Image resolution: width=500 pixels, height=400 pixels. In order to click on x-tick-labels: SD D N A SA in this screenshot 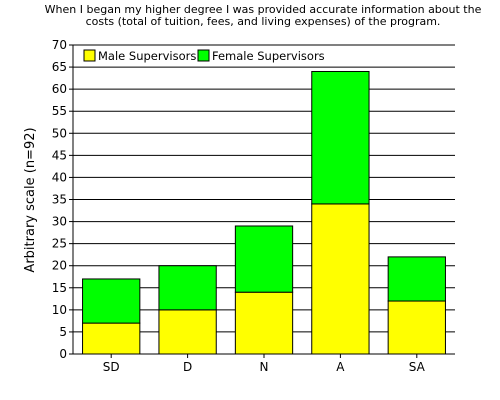, I will do `click(264, 364)`.